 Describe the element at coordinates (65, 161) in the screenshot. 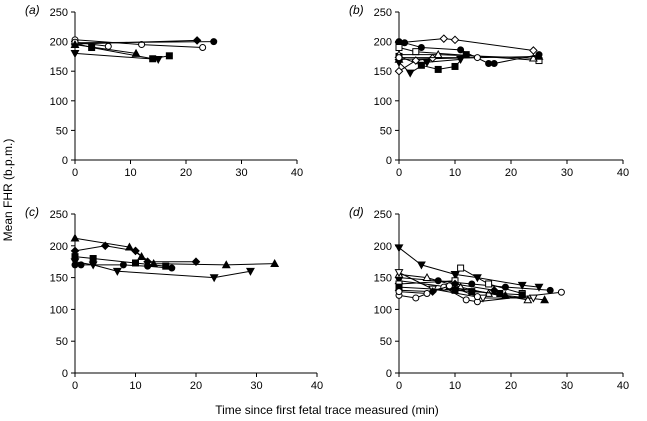

I see `panel-a-y-tick-label: 0` at that location.